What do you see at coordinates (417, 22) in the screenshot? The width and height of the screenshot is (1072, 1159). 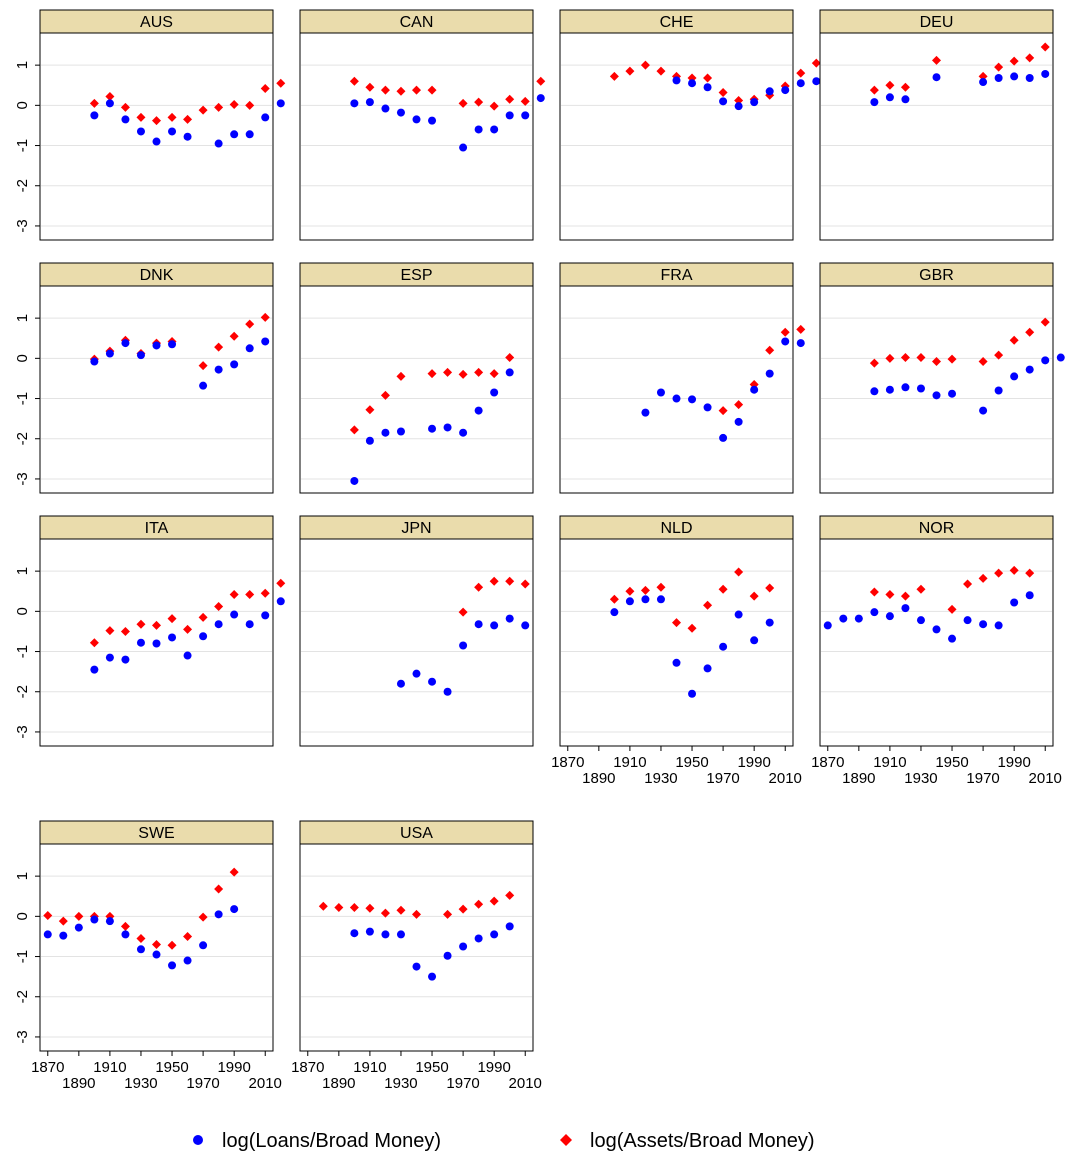 I see `panel-title: CAN` at bounding box center [417, 22].